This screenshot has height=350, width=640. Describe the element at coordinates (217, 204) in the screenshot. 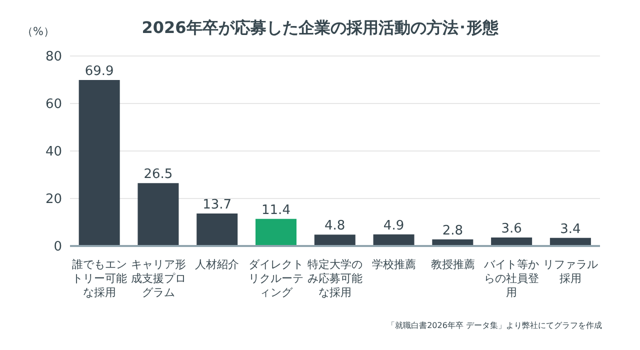

I see `data-label: 13.7` at that location.